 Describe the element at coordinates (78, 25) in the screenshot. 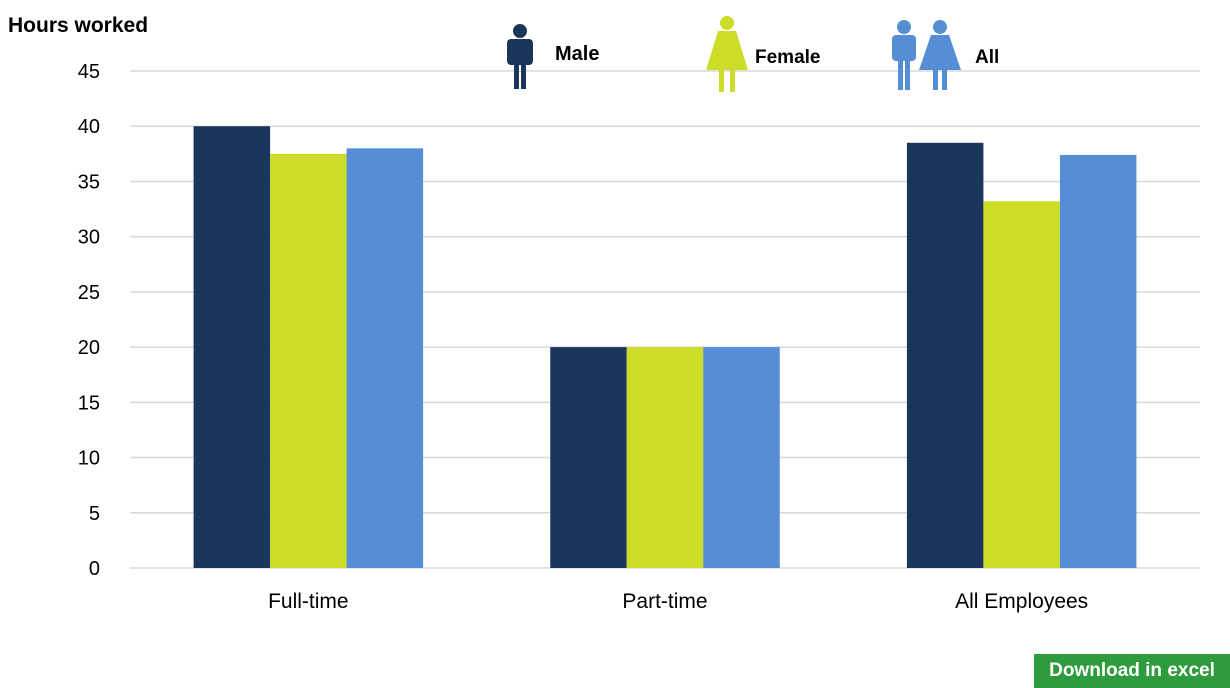

I see `y-axis-title: Hours worked` at that location.